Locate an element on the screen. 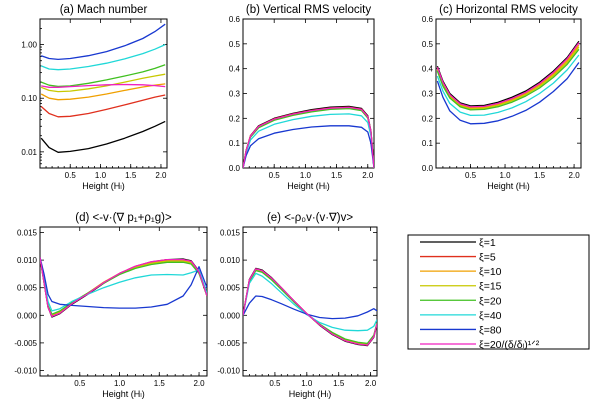 This screenshot has width=600, height=407. y-tick-label: 0.010 is located at coordinates (27, 260).